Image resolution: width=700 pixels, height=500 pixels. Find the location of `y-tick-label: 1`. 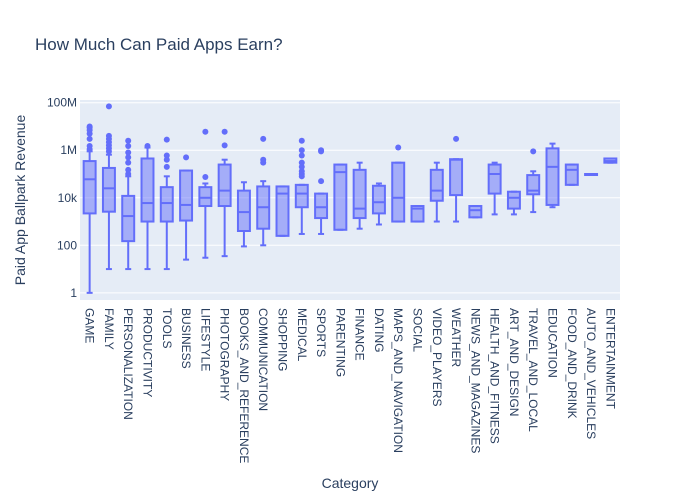

y-tick-label: 1 is located at coordinates (73, 293).